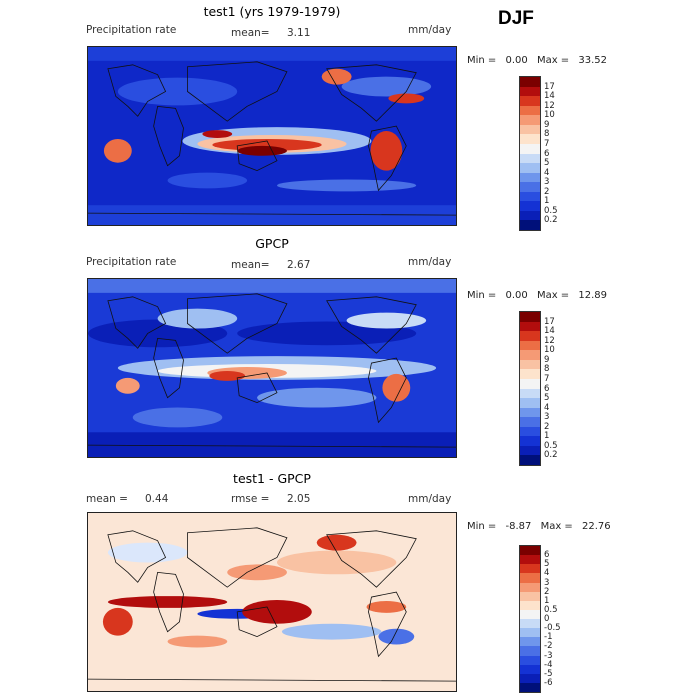 This screenshot has height=700, width=700. What do you see at coordinates (551, 455) in the screenshot?
I see `colorbar-tick-label: 0.2` at bounding box center [551, 455].